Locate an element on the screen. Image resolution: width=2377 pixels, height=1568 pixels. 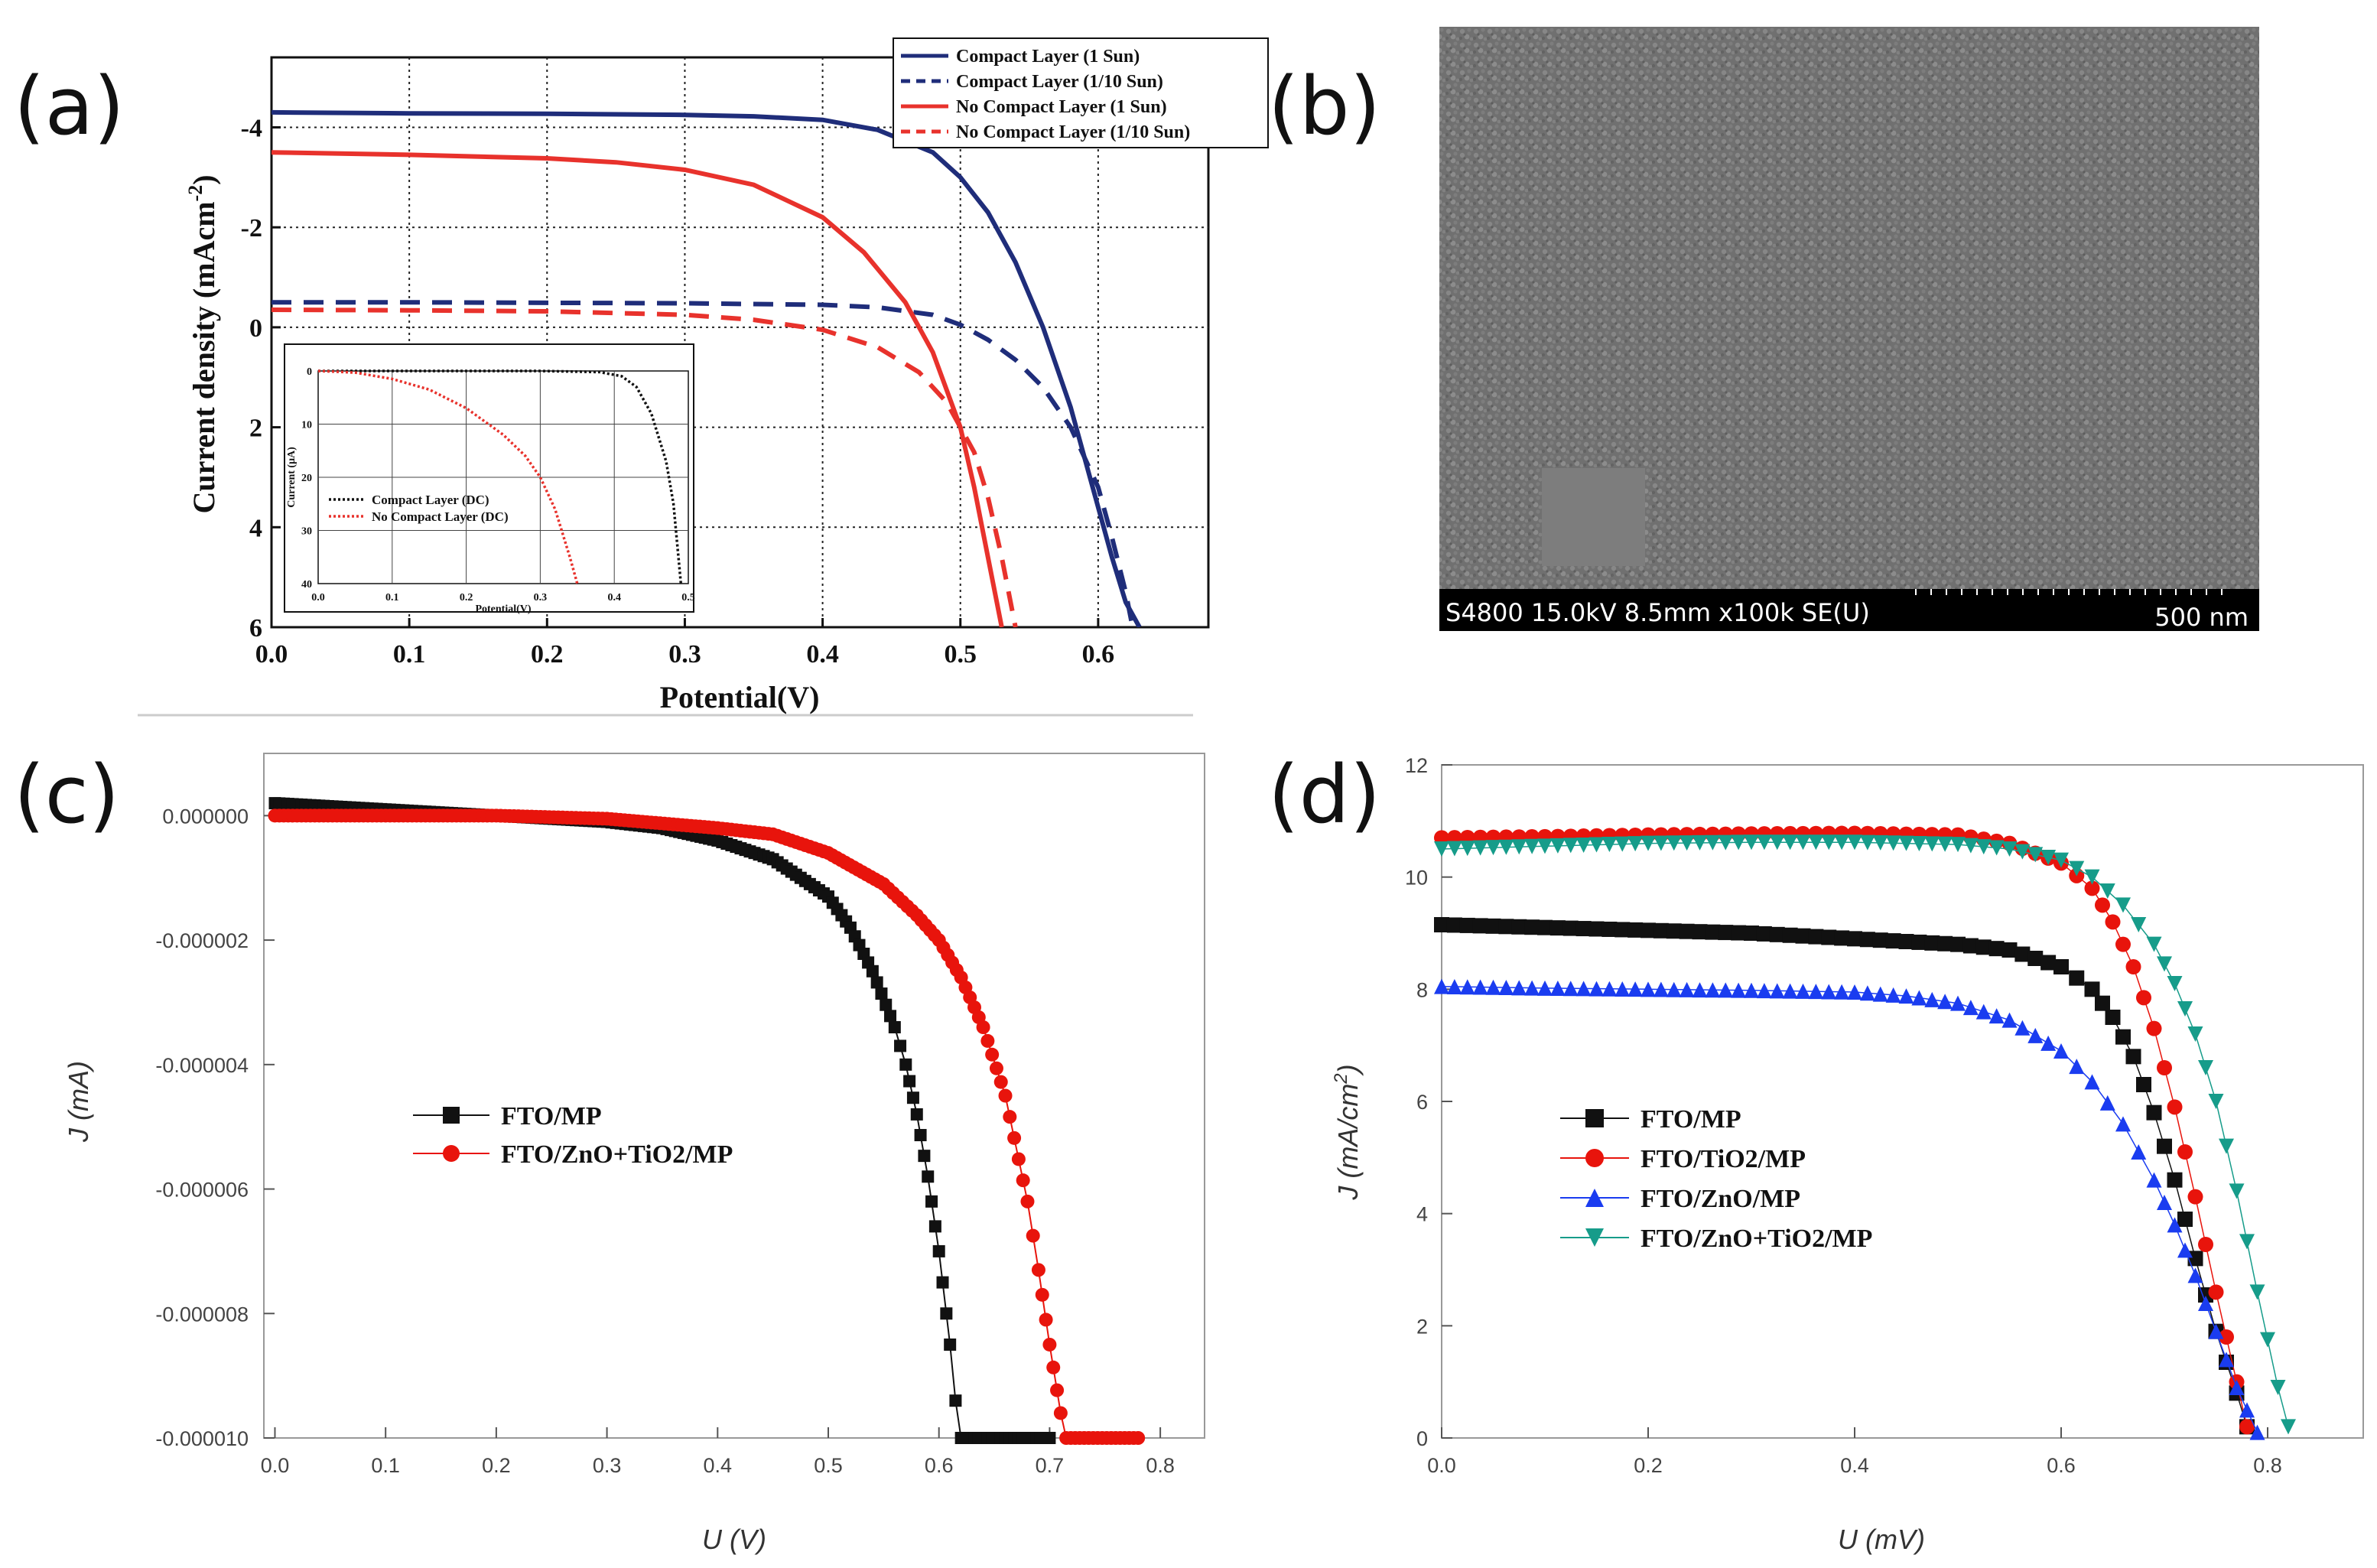
chart-c-ytick-label: -0.000010 is located at coordinates (202, 1439).